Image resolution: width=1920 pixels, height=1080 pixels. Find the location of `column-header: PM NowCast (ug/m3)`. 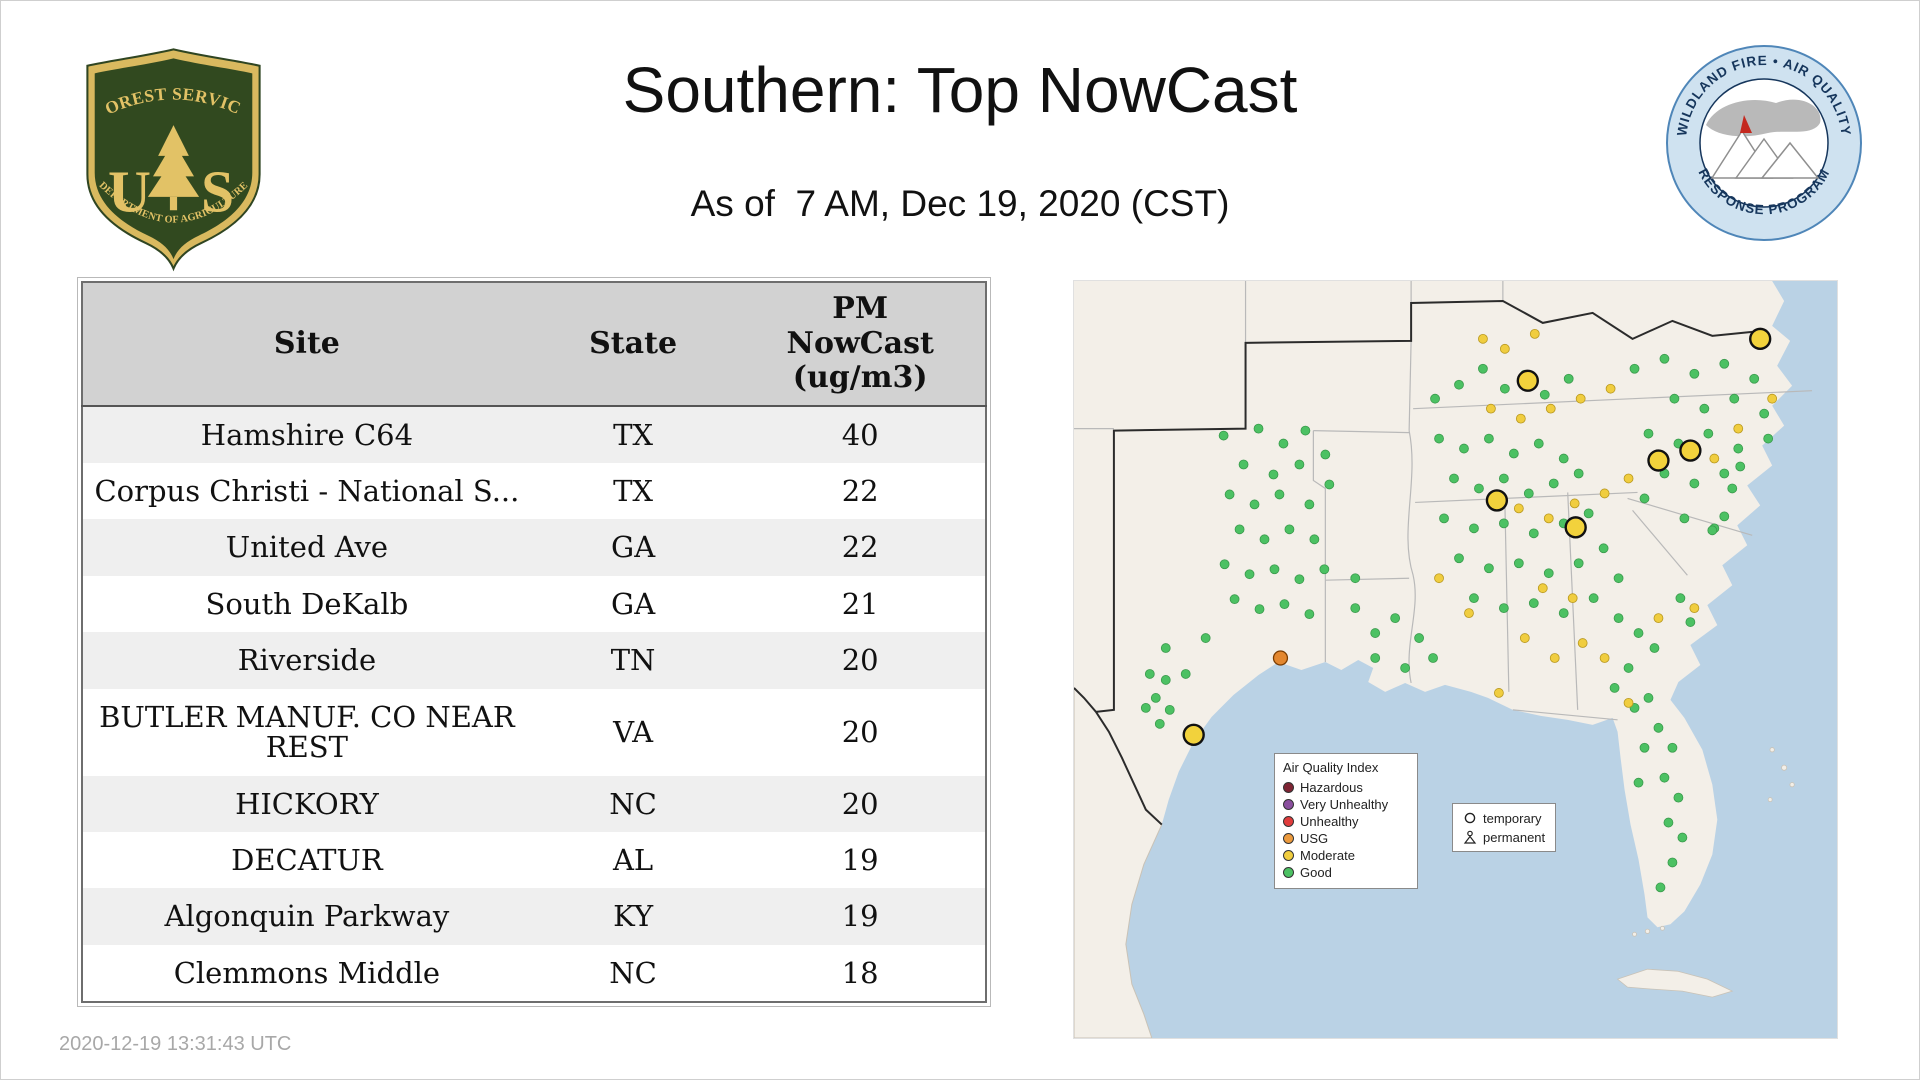

column-header: PM NowCast (ug/m3) is located at coordinates (860, 344).